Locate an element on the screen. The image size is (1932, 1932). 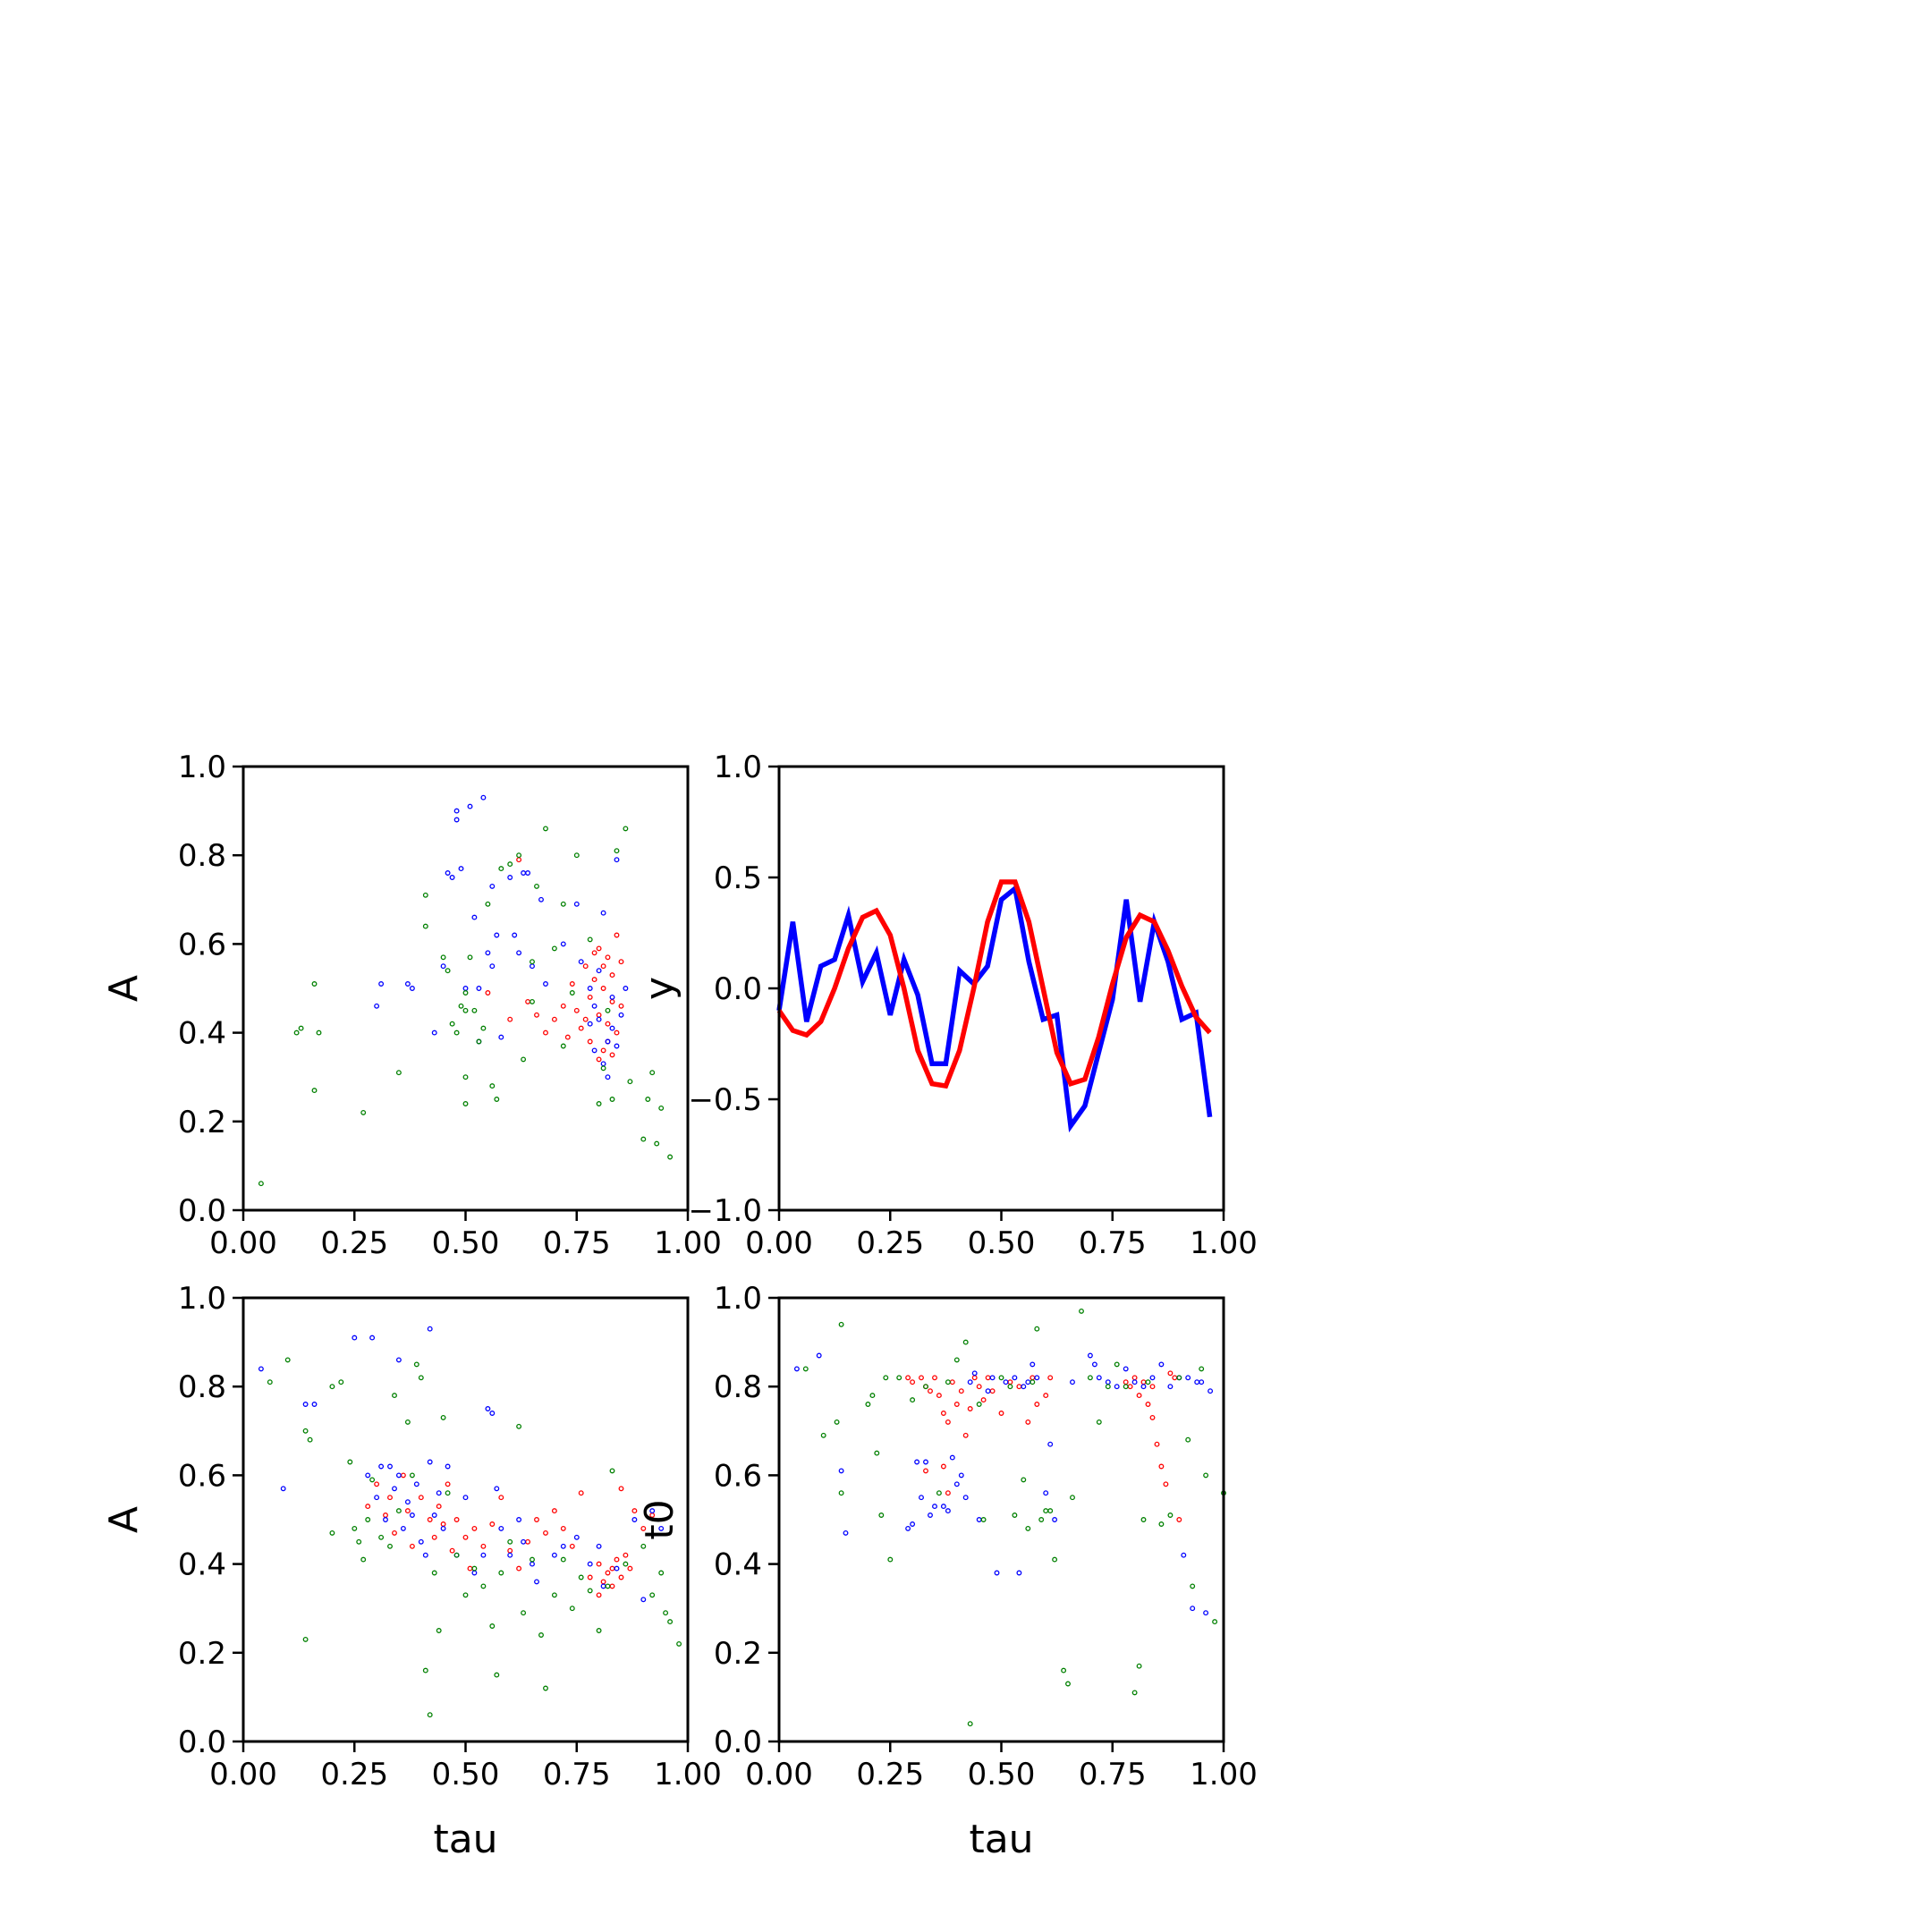
y-tick-label: 0.6 is located at coordinates (202, 944).